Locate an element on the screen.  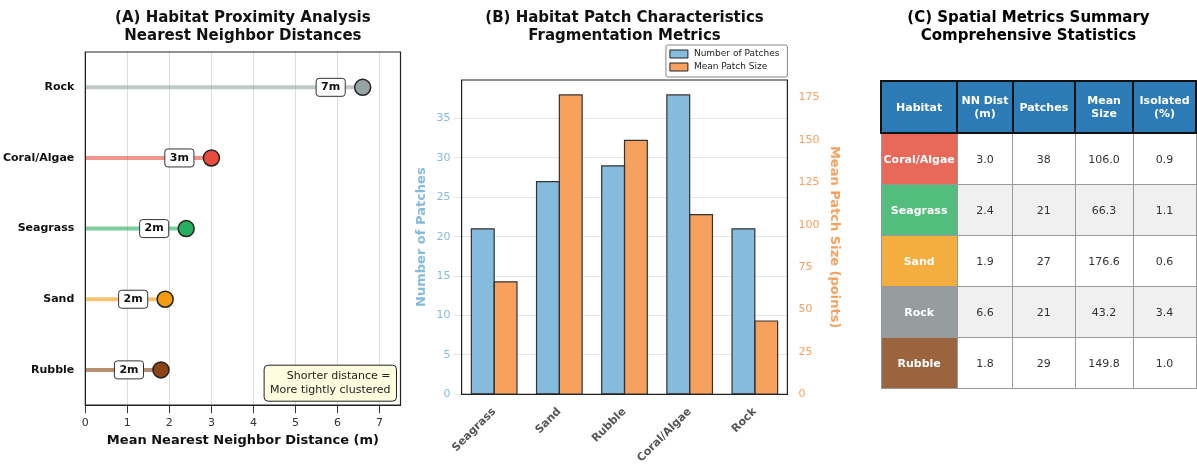
y-tick-label: Rubble is located at coordinates (53, 369).